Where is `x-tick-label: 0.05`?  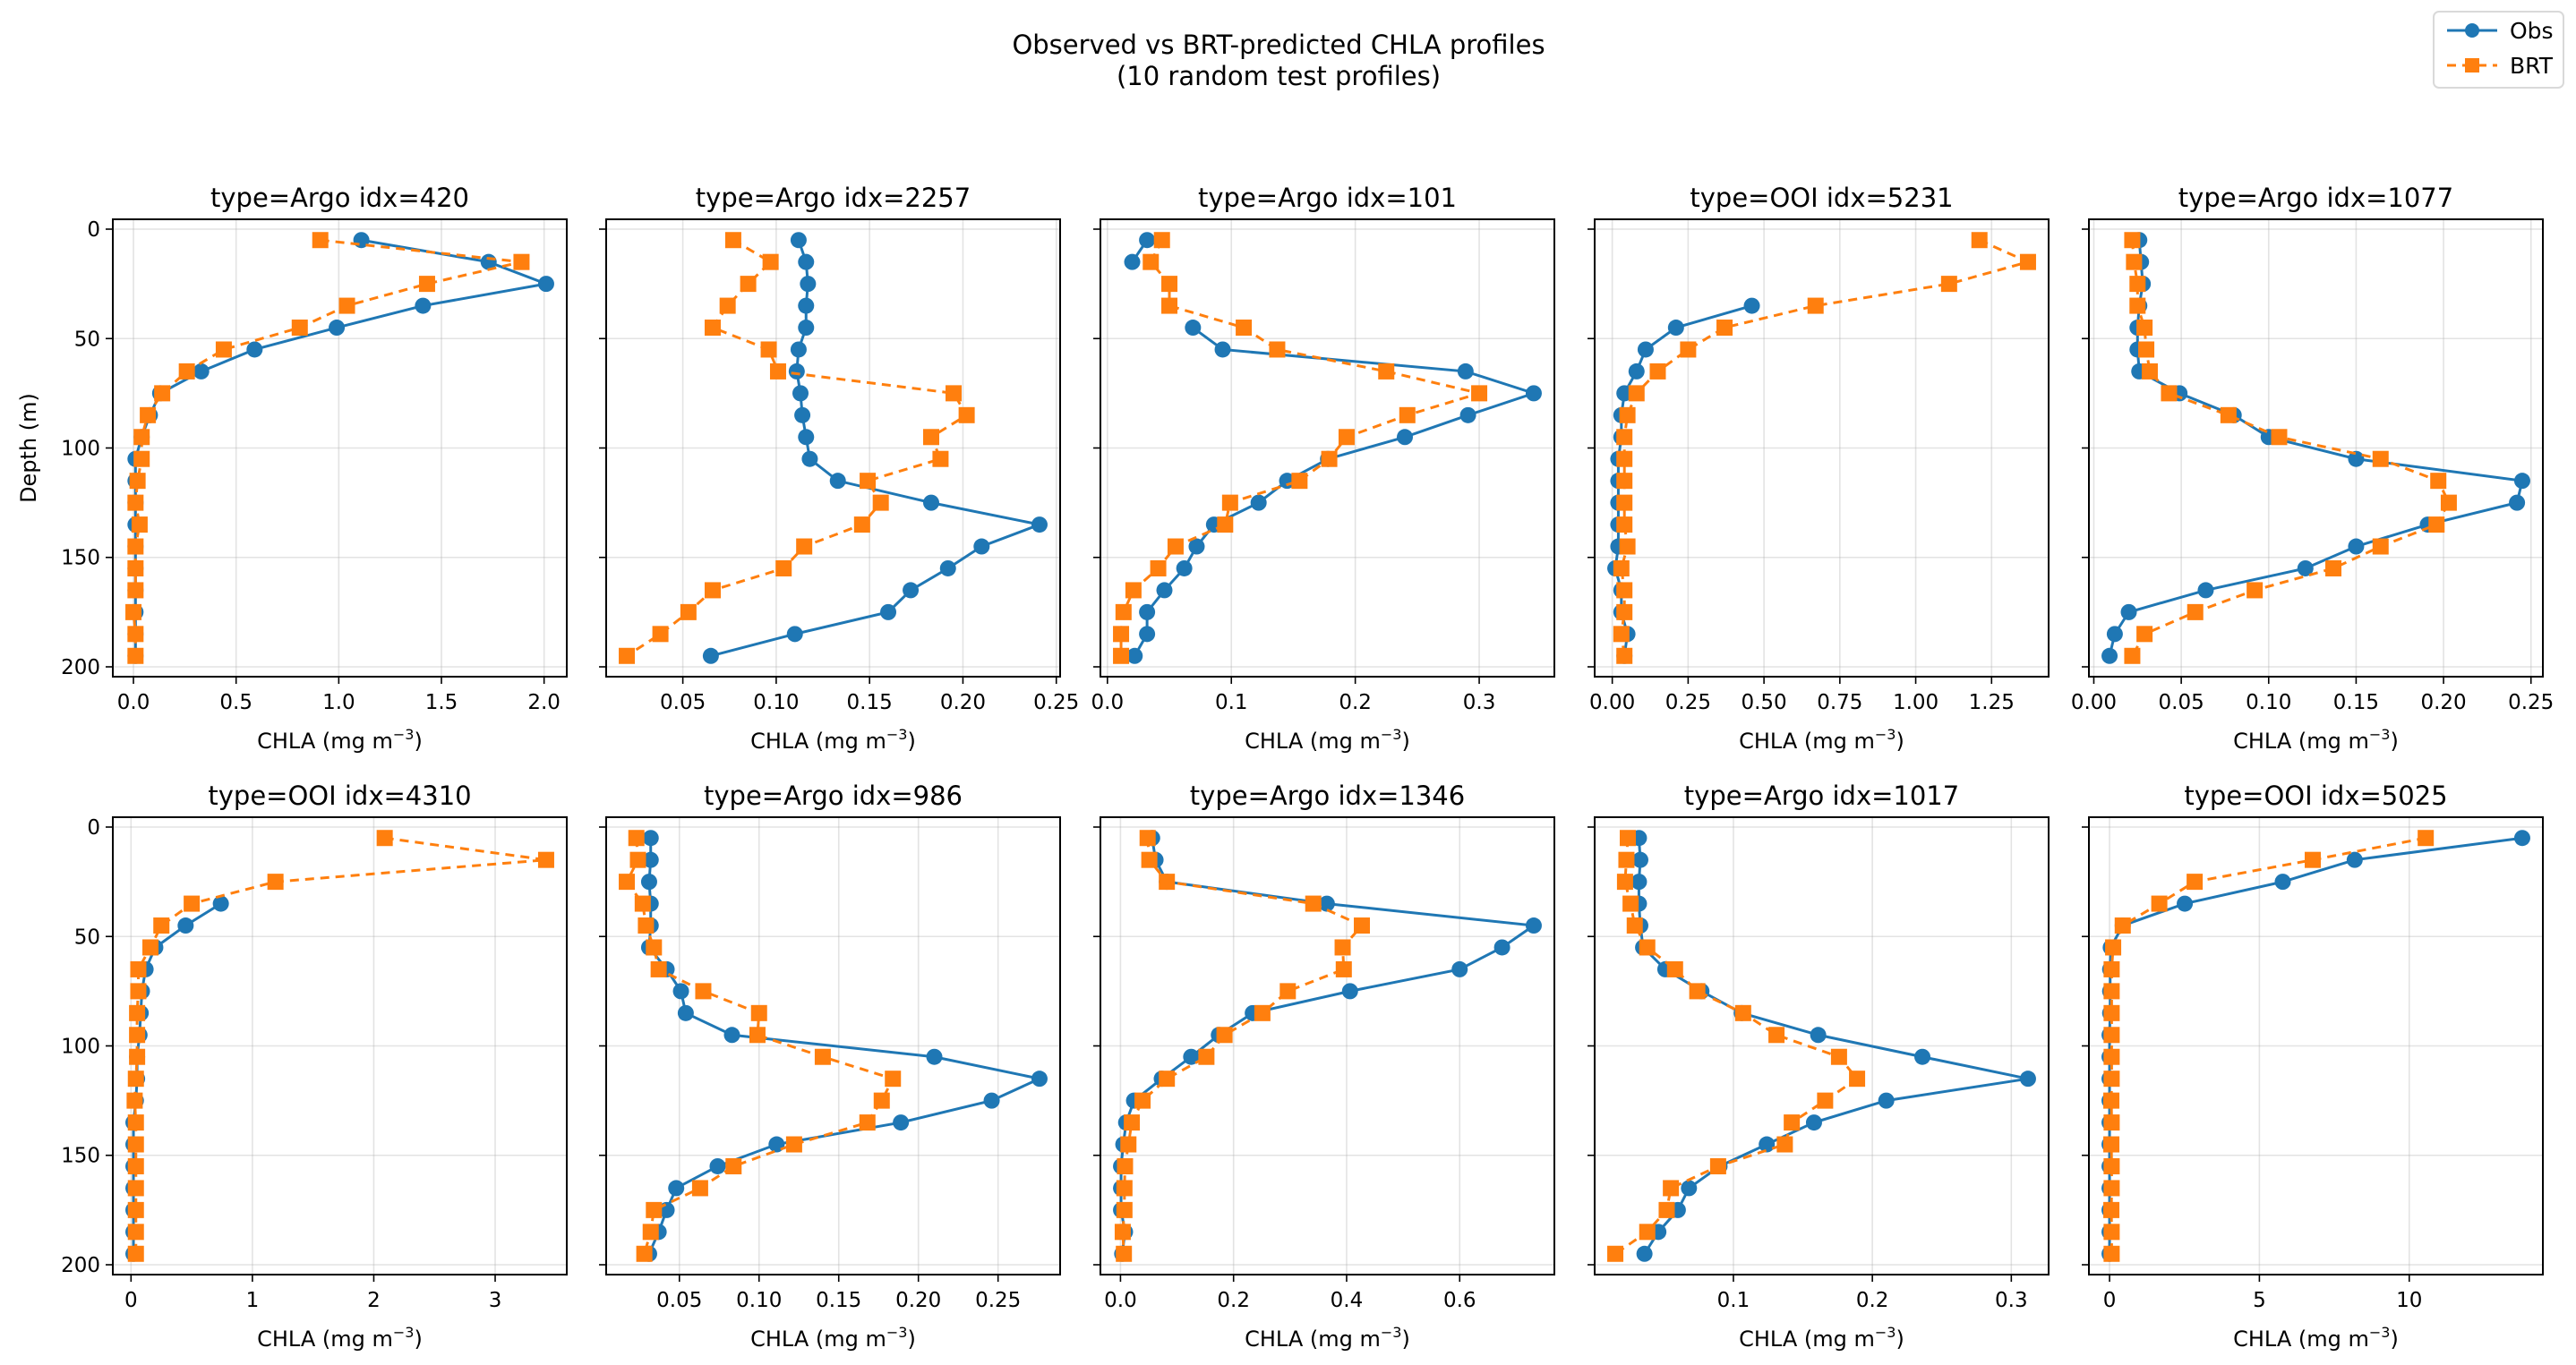
x-tick-label: 0.05 is located at coordinates (2181, 702).